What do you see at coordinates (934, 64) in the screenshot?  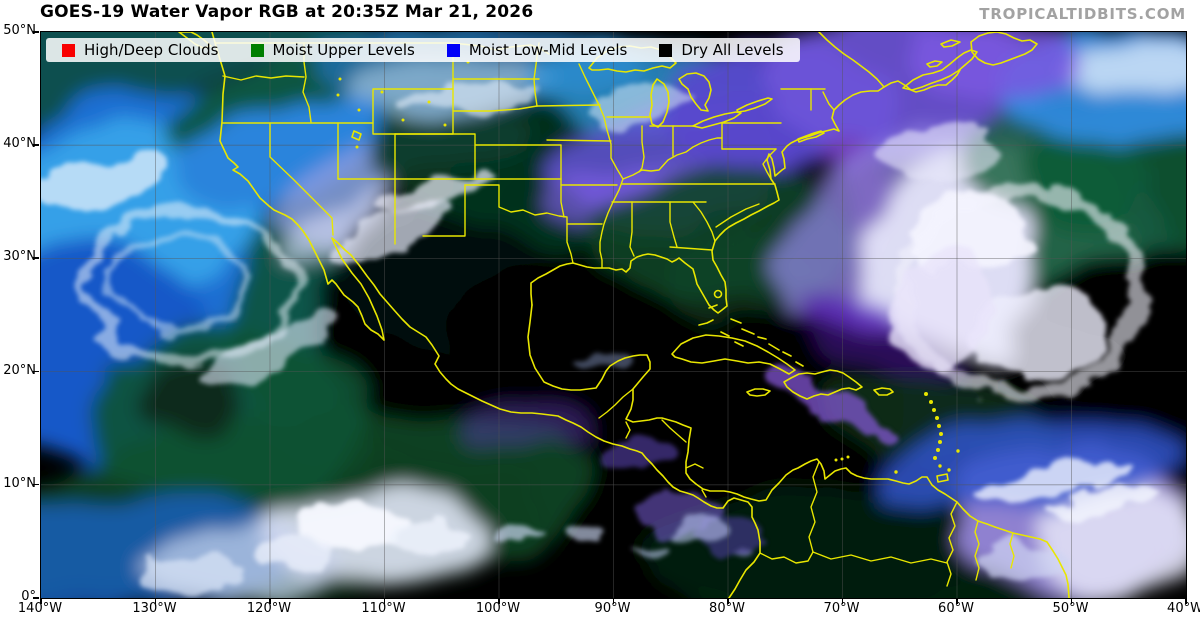 I see `prince-edward-island` at bounding box center [934, 64].